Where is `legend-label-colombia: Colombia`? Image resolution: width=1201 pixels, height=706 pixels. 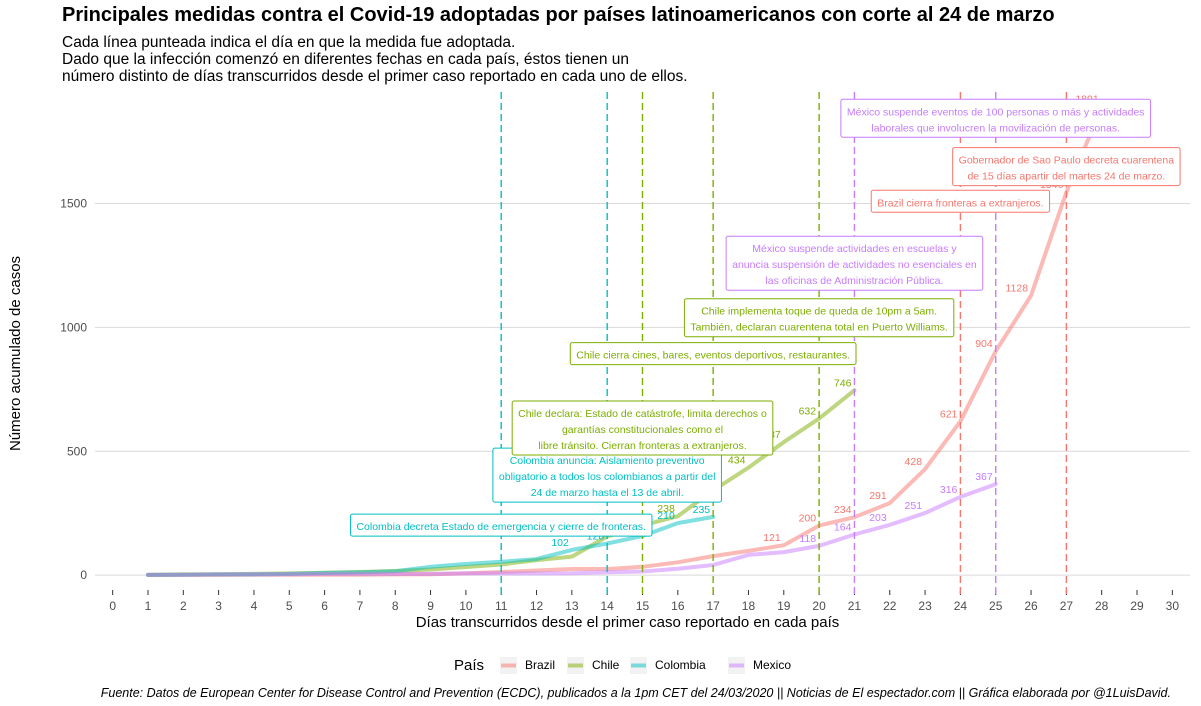 legend-label-colombia: Colombia is located at coordinates (680, 665).